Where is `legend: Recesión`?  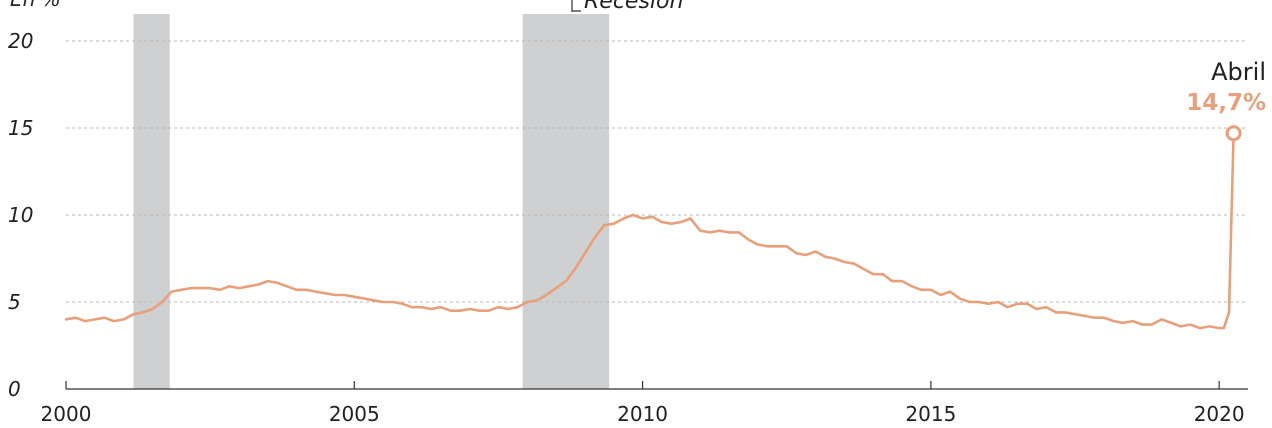
legend: Recesión is located at coordinates (627, 7).